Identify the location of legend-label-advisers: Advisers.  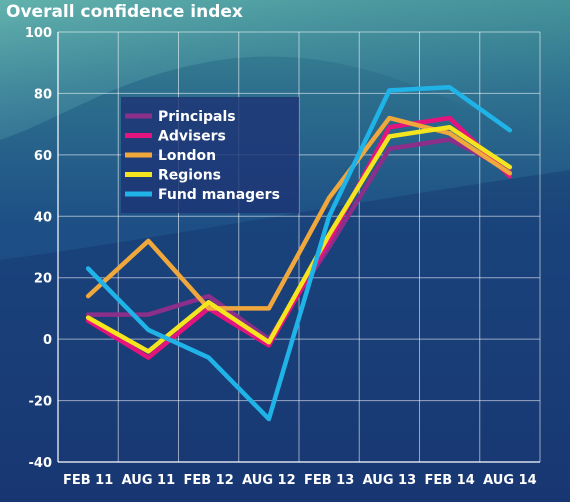
(192, 137).